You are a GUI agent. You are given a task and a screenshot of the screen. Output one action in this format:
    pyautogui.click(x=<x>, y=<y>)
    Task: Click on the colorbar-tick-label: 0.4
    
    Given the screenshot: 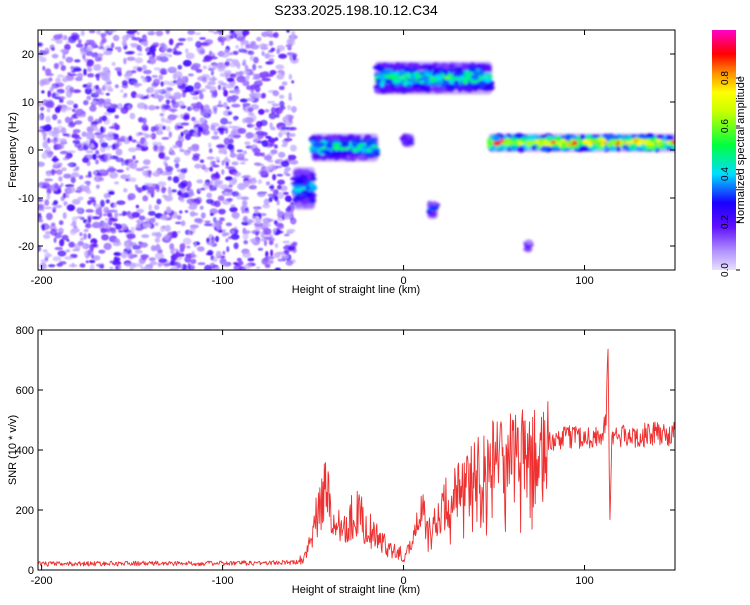 What is the action you would take?
    pyautogui.click(x=725, y=174)
    